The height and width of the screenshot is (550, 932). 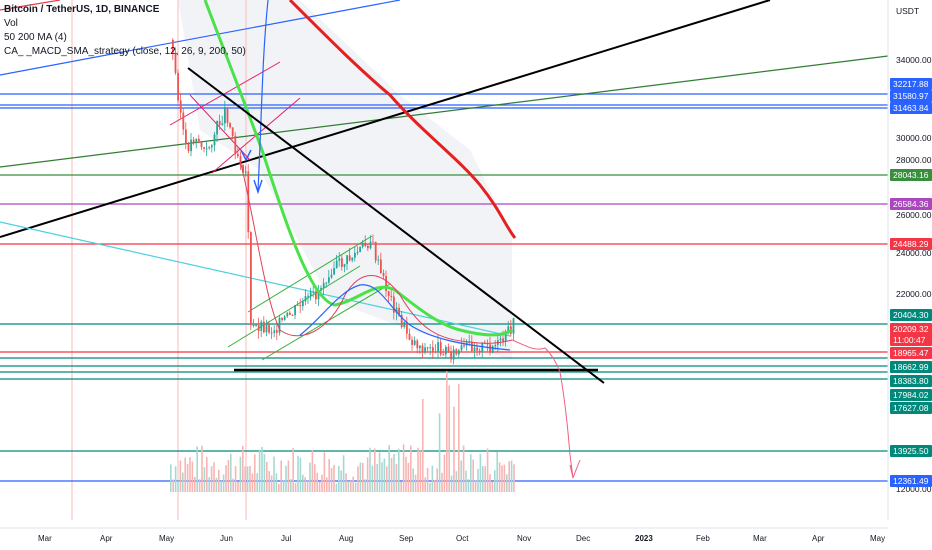 I want to click on price-badge-label: 18383.80, so click(x=911, y=381).